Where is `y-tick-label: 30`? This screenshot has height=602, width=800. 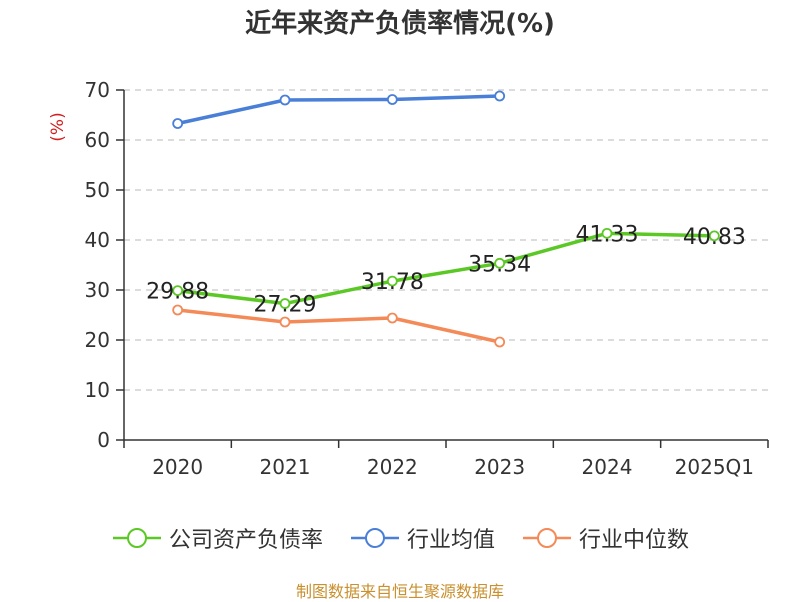 y-tick-label: 30 is located at coordinates (97, 290).